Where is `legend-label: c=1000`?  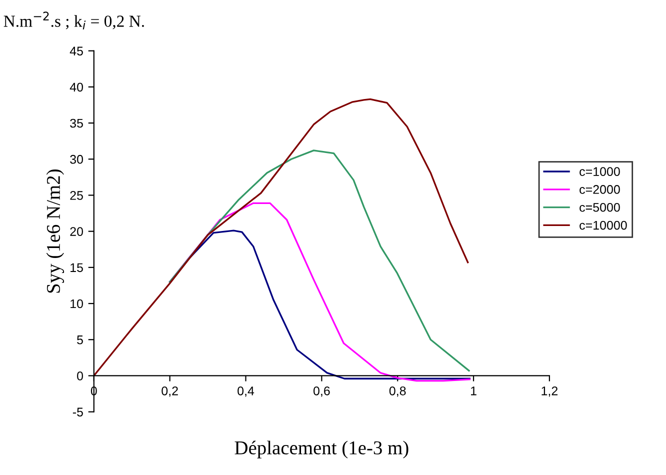
legend-label: c=1000 is located at coordinates (600, 171).